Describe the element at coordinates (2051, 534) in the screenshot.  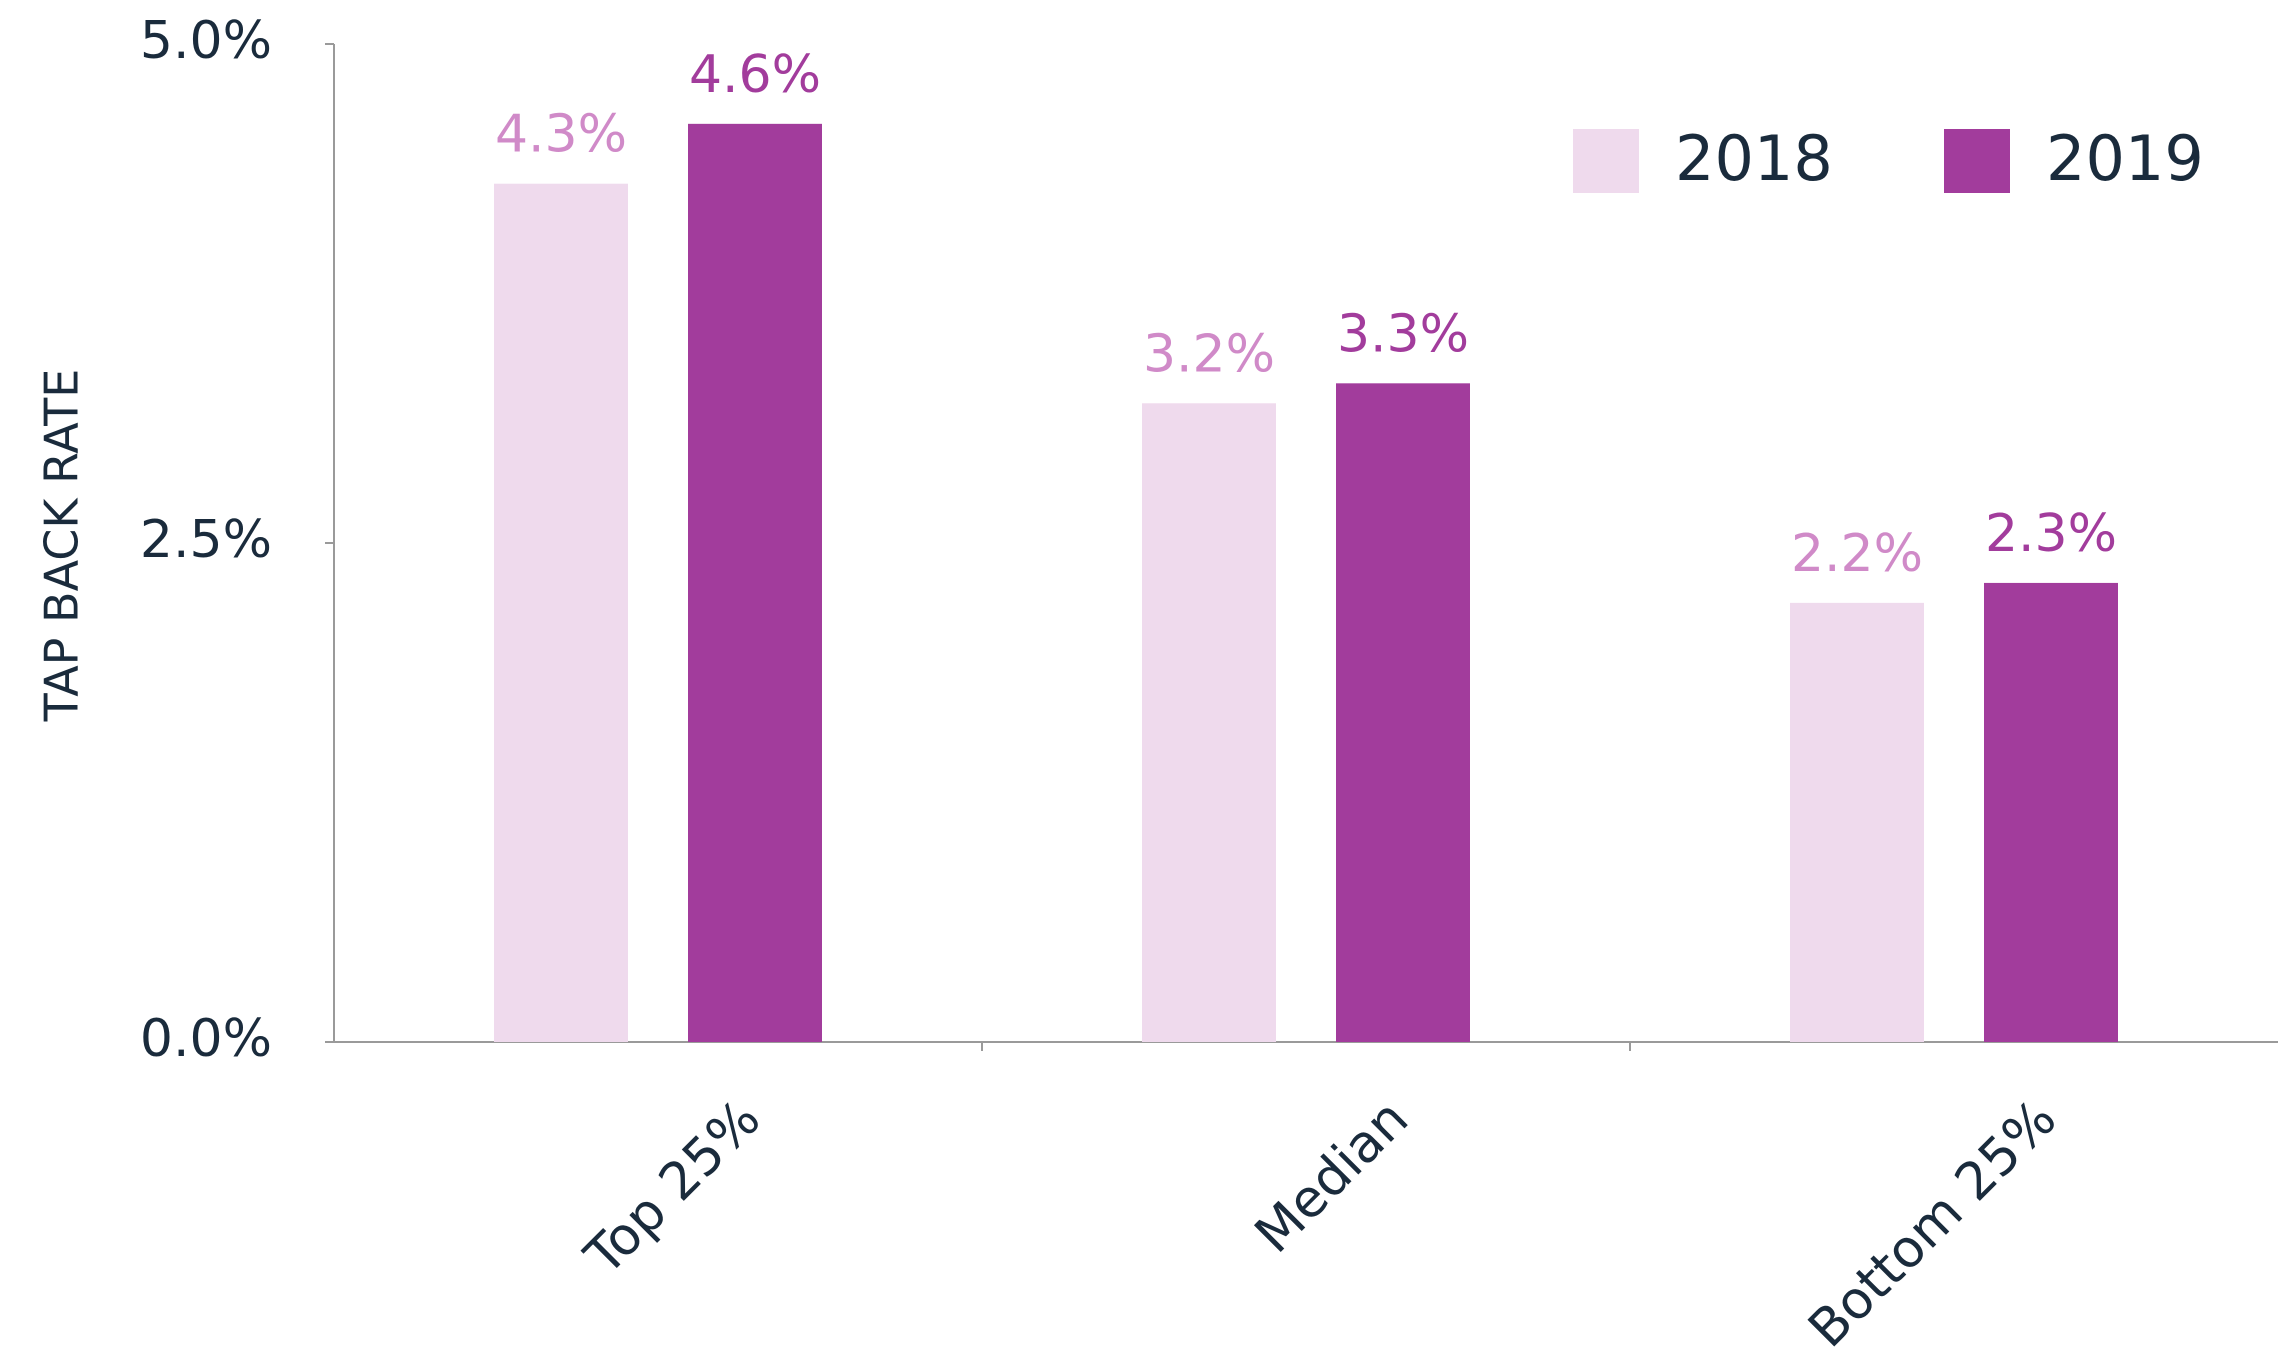
I see `data-label: 2.3%` at that location.